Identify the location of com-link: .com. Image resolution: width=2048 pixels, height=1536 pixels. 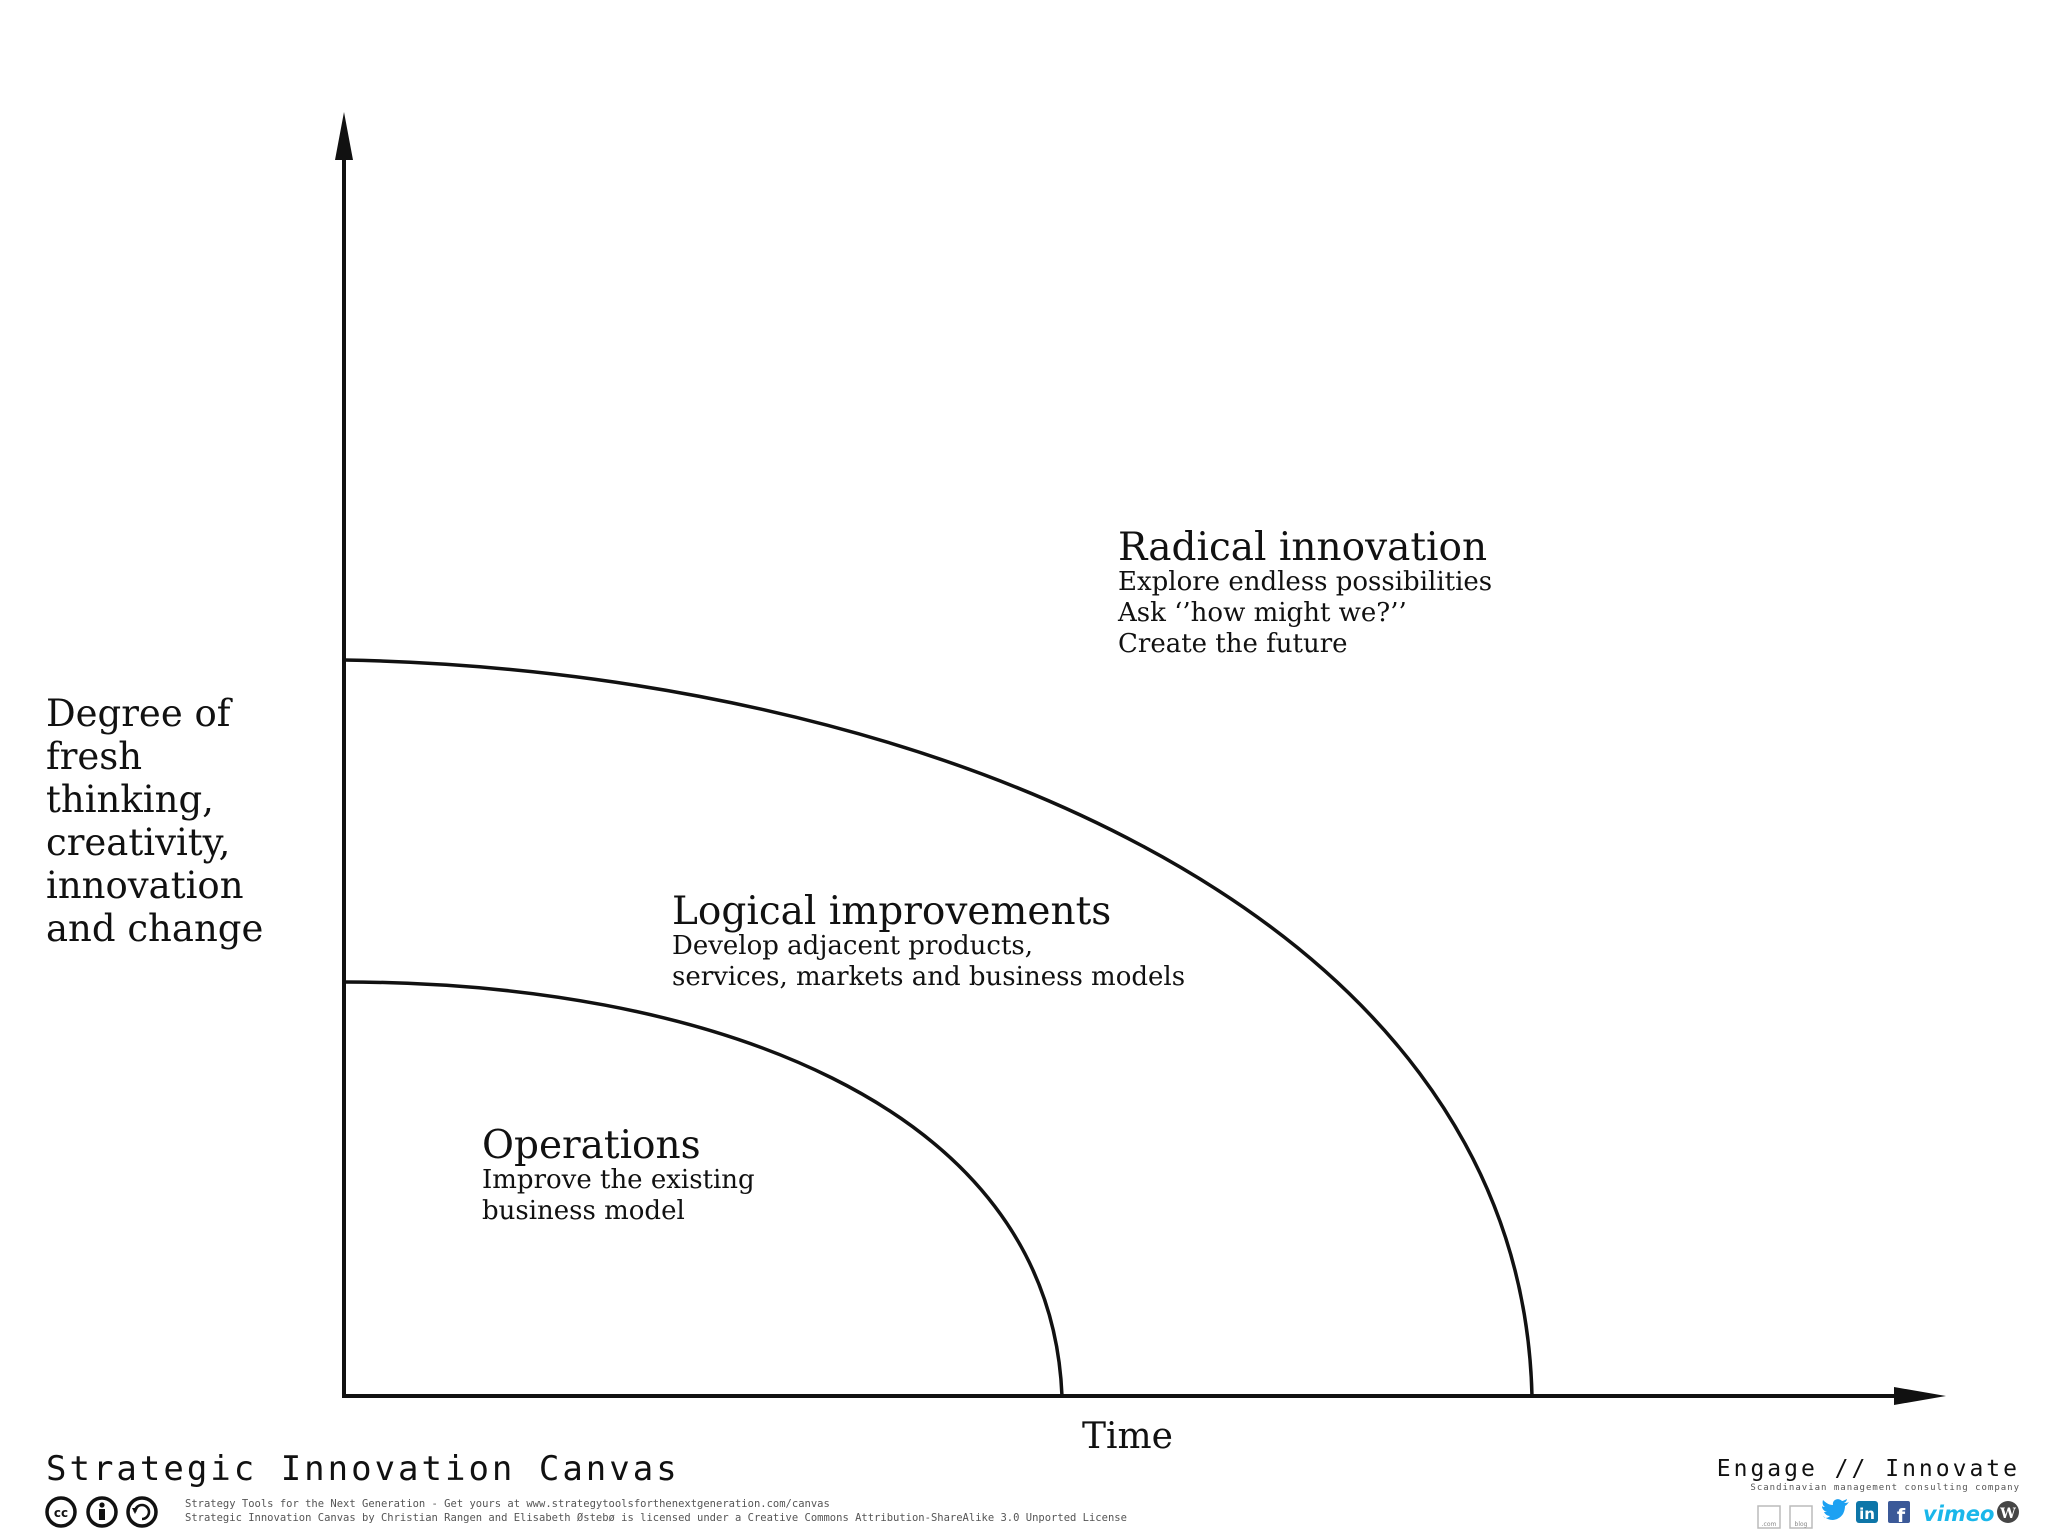
(1769, 1517).